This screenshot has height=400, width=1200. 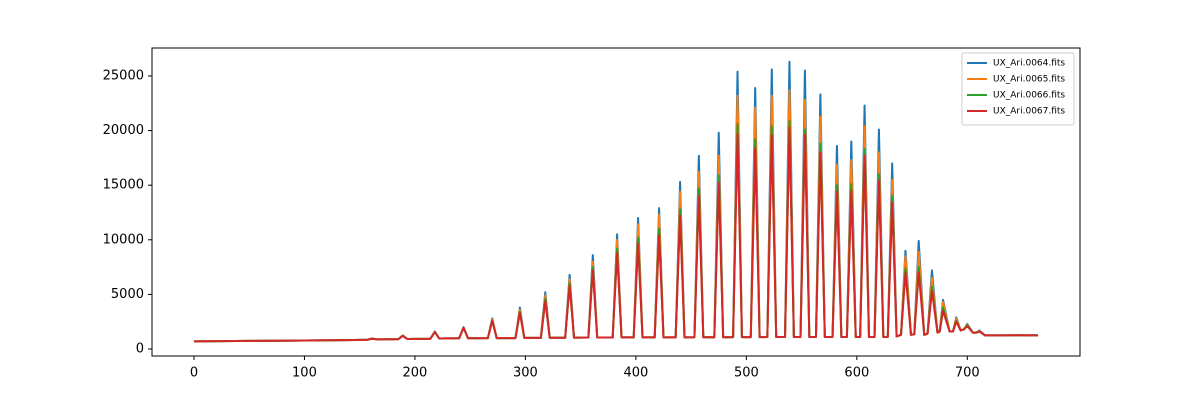 I want to click on legend-label: UX_Ari.0066.fits, so click(x=1029, y=96).